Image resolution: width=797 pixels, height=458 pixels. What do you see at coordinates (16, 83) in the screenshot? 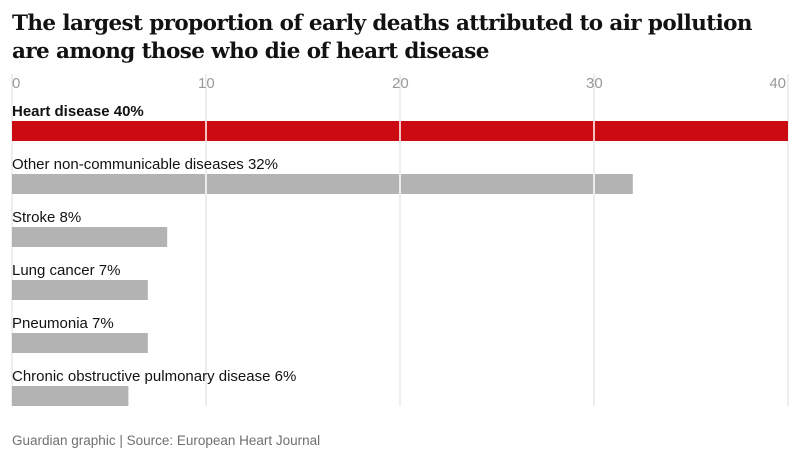
I see `x-tick-label: 0` at bounding box center [16, 83].